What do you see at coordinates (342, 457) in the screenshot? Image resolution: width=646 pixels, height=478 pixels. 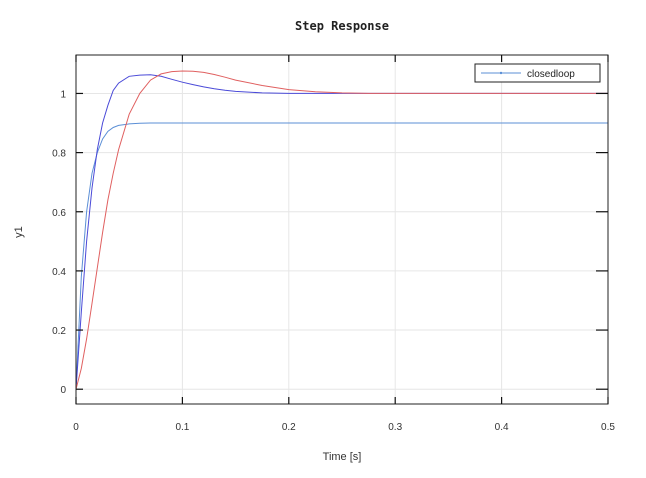 I see `x-axis-label: Time [s]` at bounding box center [342, 457].